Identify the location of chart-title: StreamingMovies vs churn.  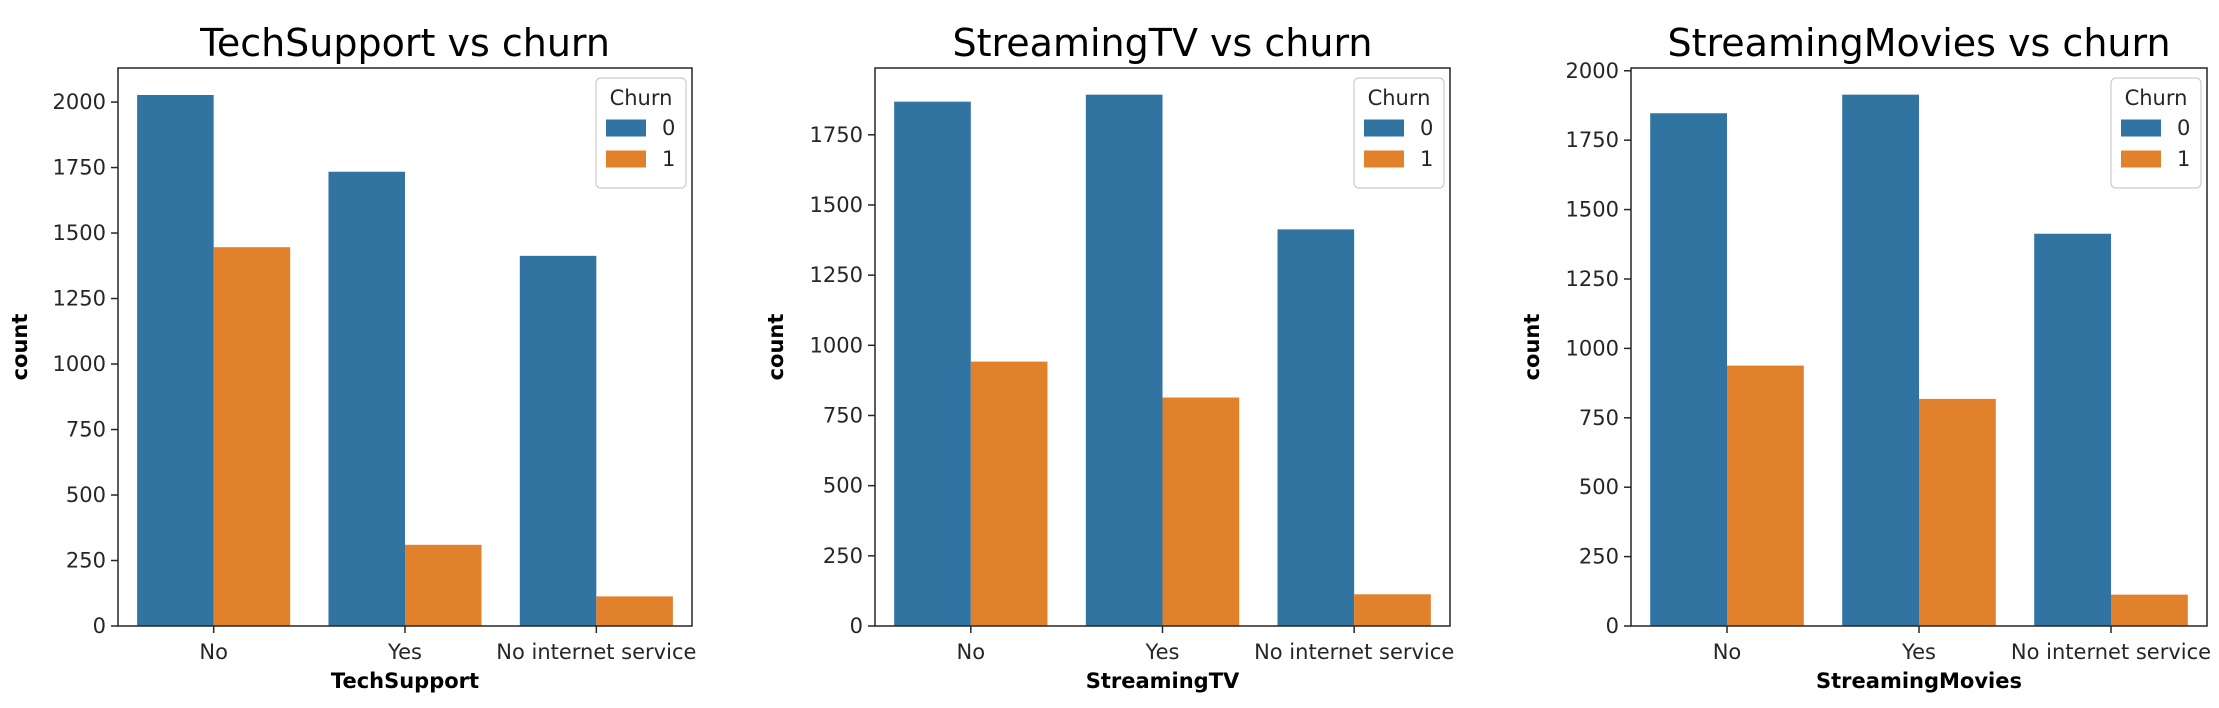
(1918, 43).